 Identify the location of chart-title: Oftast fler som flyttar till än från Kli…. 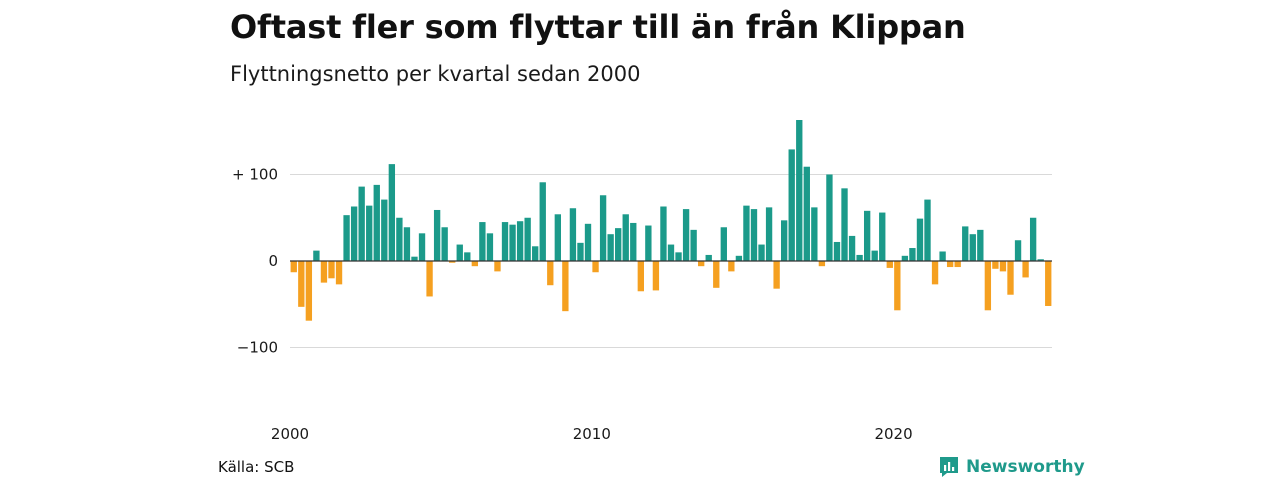
(598, 27).